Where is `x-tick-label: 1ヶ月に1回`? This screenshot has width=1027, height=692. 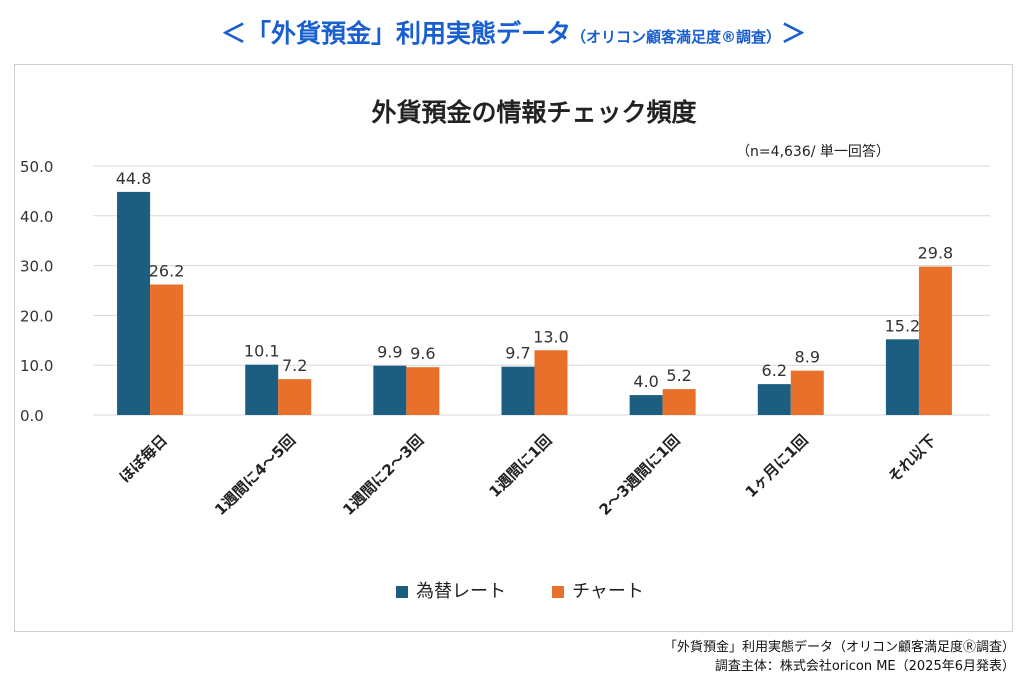
x-tick-label: 1ヶ月に1回 is located at coordinates (777, 466).